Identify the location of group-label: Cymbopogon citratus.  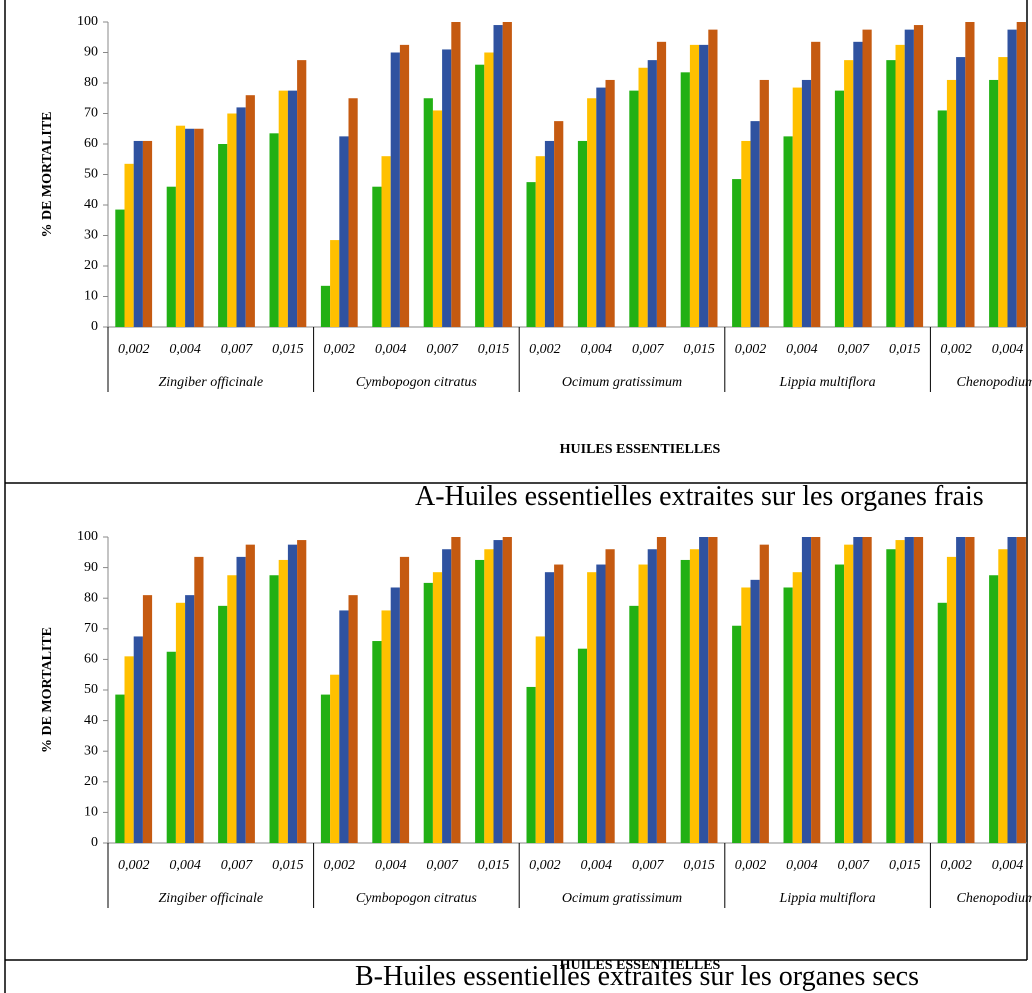
(416, 898).